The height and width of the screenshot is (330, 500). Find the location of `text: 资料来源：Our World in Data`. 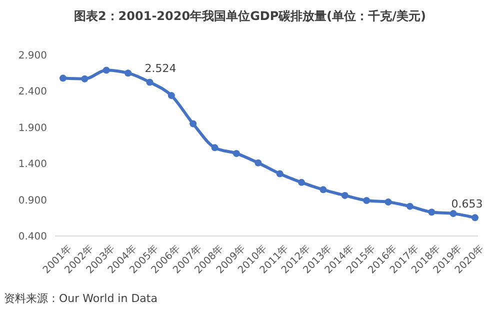

text: 资料来源：Our World in Data is located at coordinates (81, 298).